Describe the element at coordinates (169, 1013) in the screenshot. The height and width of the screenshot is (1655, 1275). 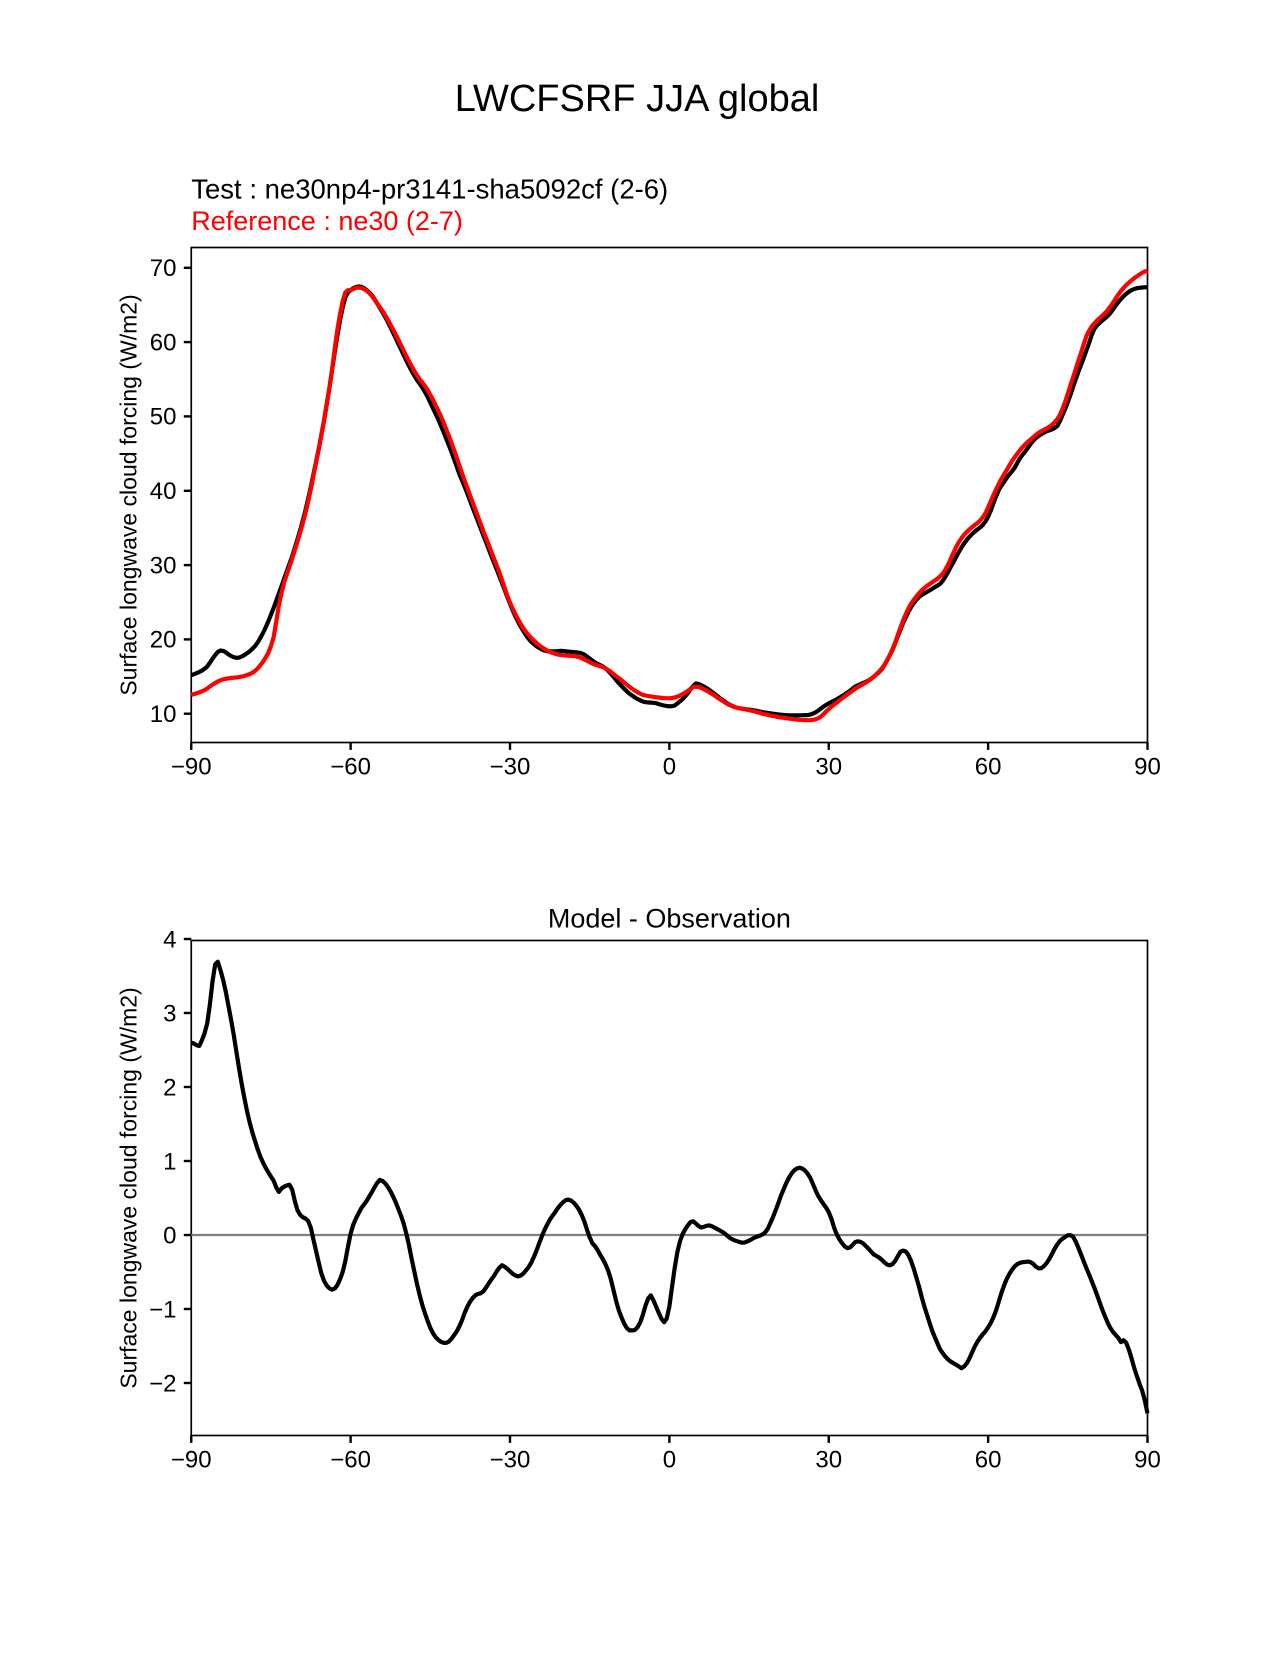
I see `svg-text: 3` at that location.